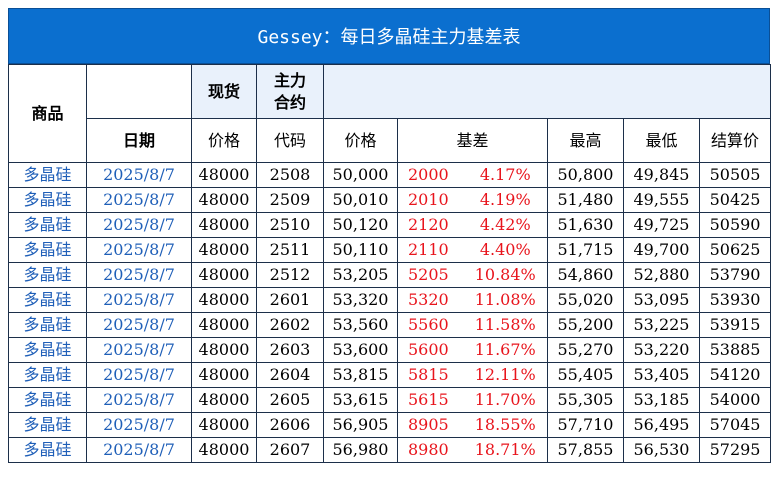  I want to click on cell-price: 53,615, so click(360, 400).